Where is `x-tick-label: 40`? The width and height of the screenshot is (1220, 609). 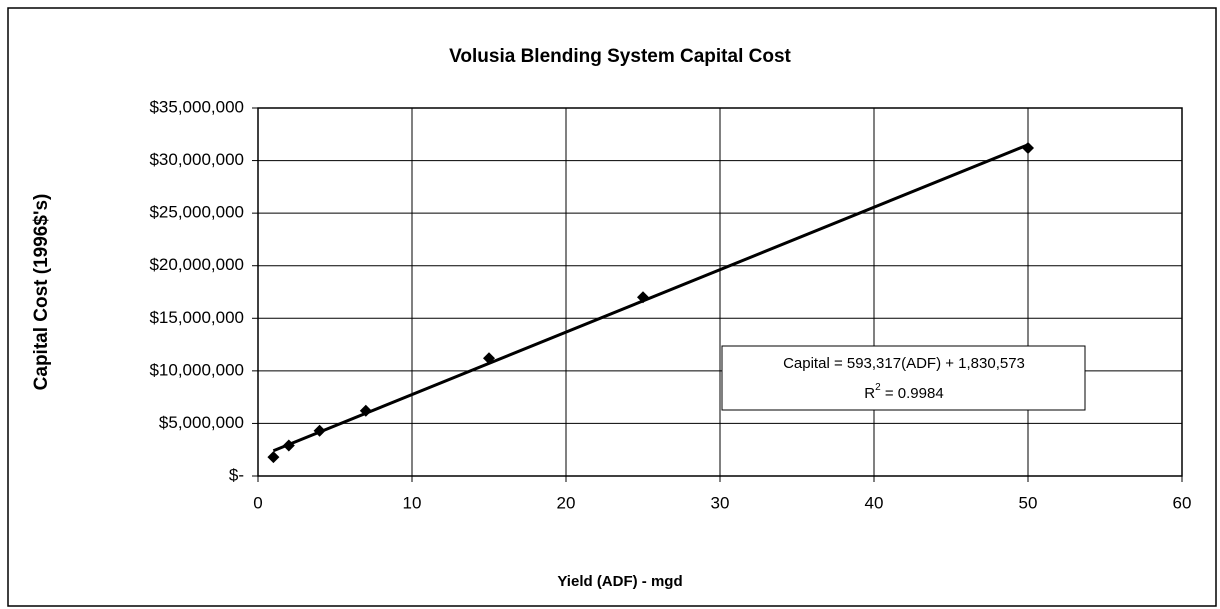
x-tick-label: 40 is located at coordinates (874, 502).